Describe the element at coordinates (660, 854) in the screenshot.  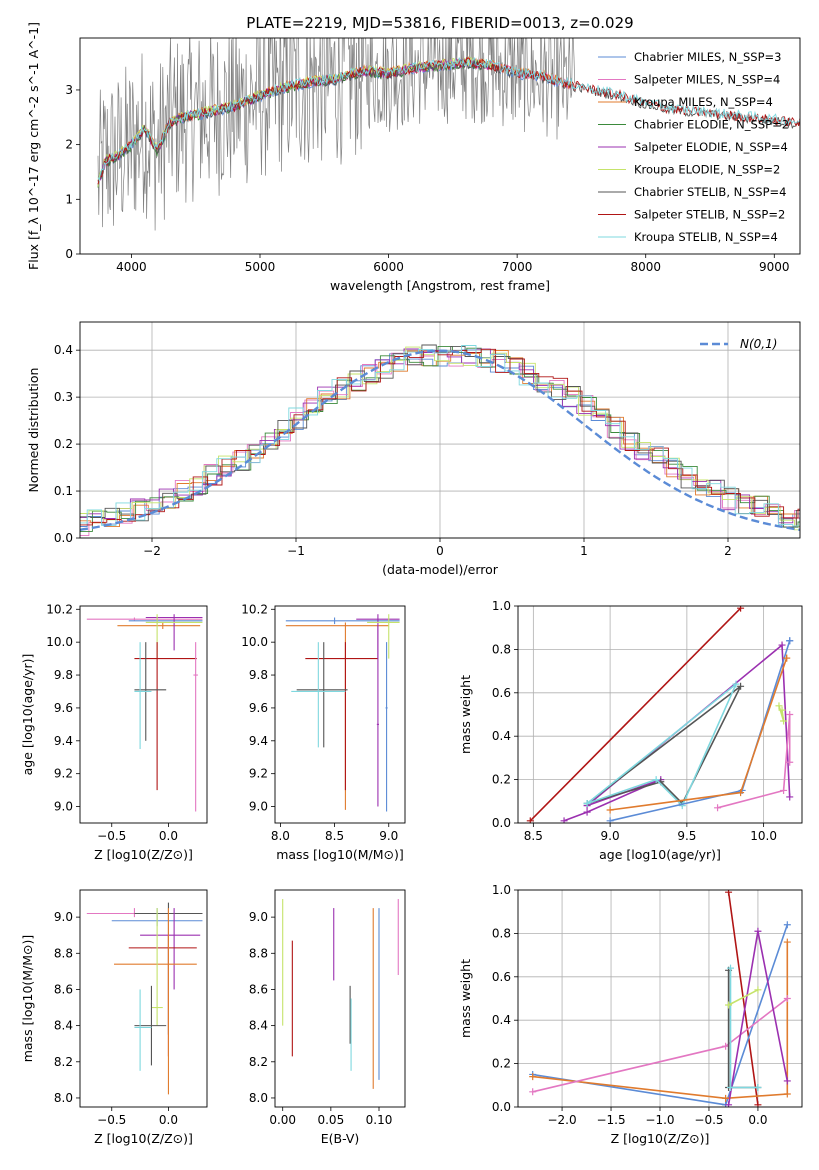
I see `x-axis-label: age [log10(age/yr)]` at that location.